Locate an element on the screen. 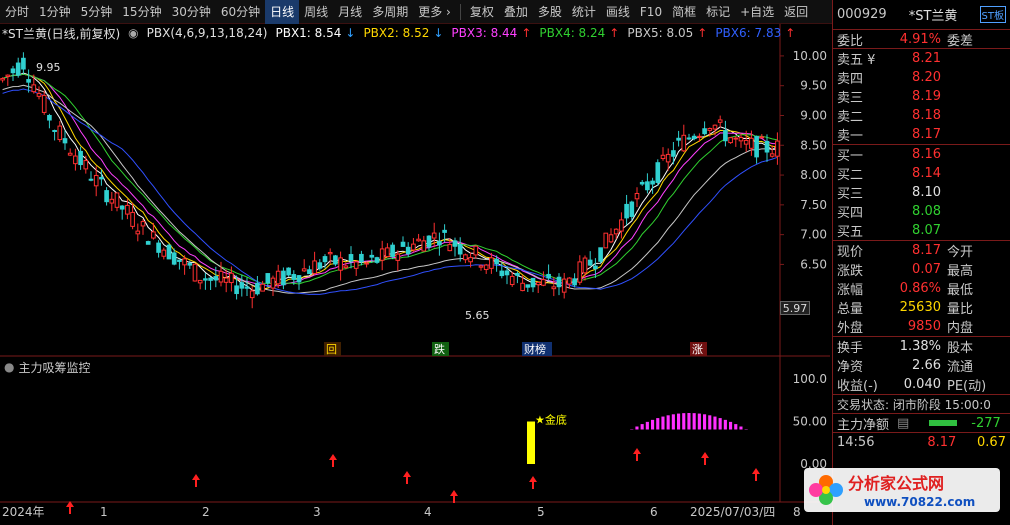 This screenshot has height=525, width=1010. row-value: 8.10 is located at coordinates (926, 192).